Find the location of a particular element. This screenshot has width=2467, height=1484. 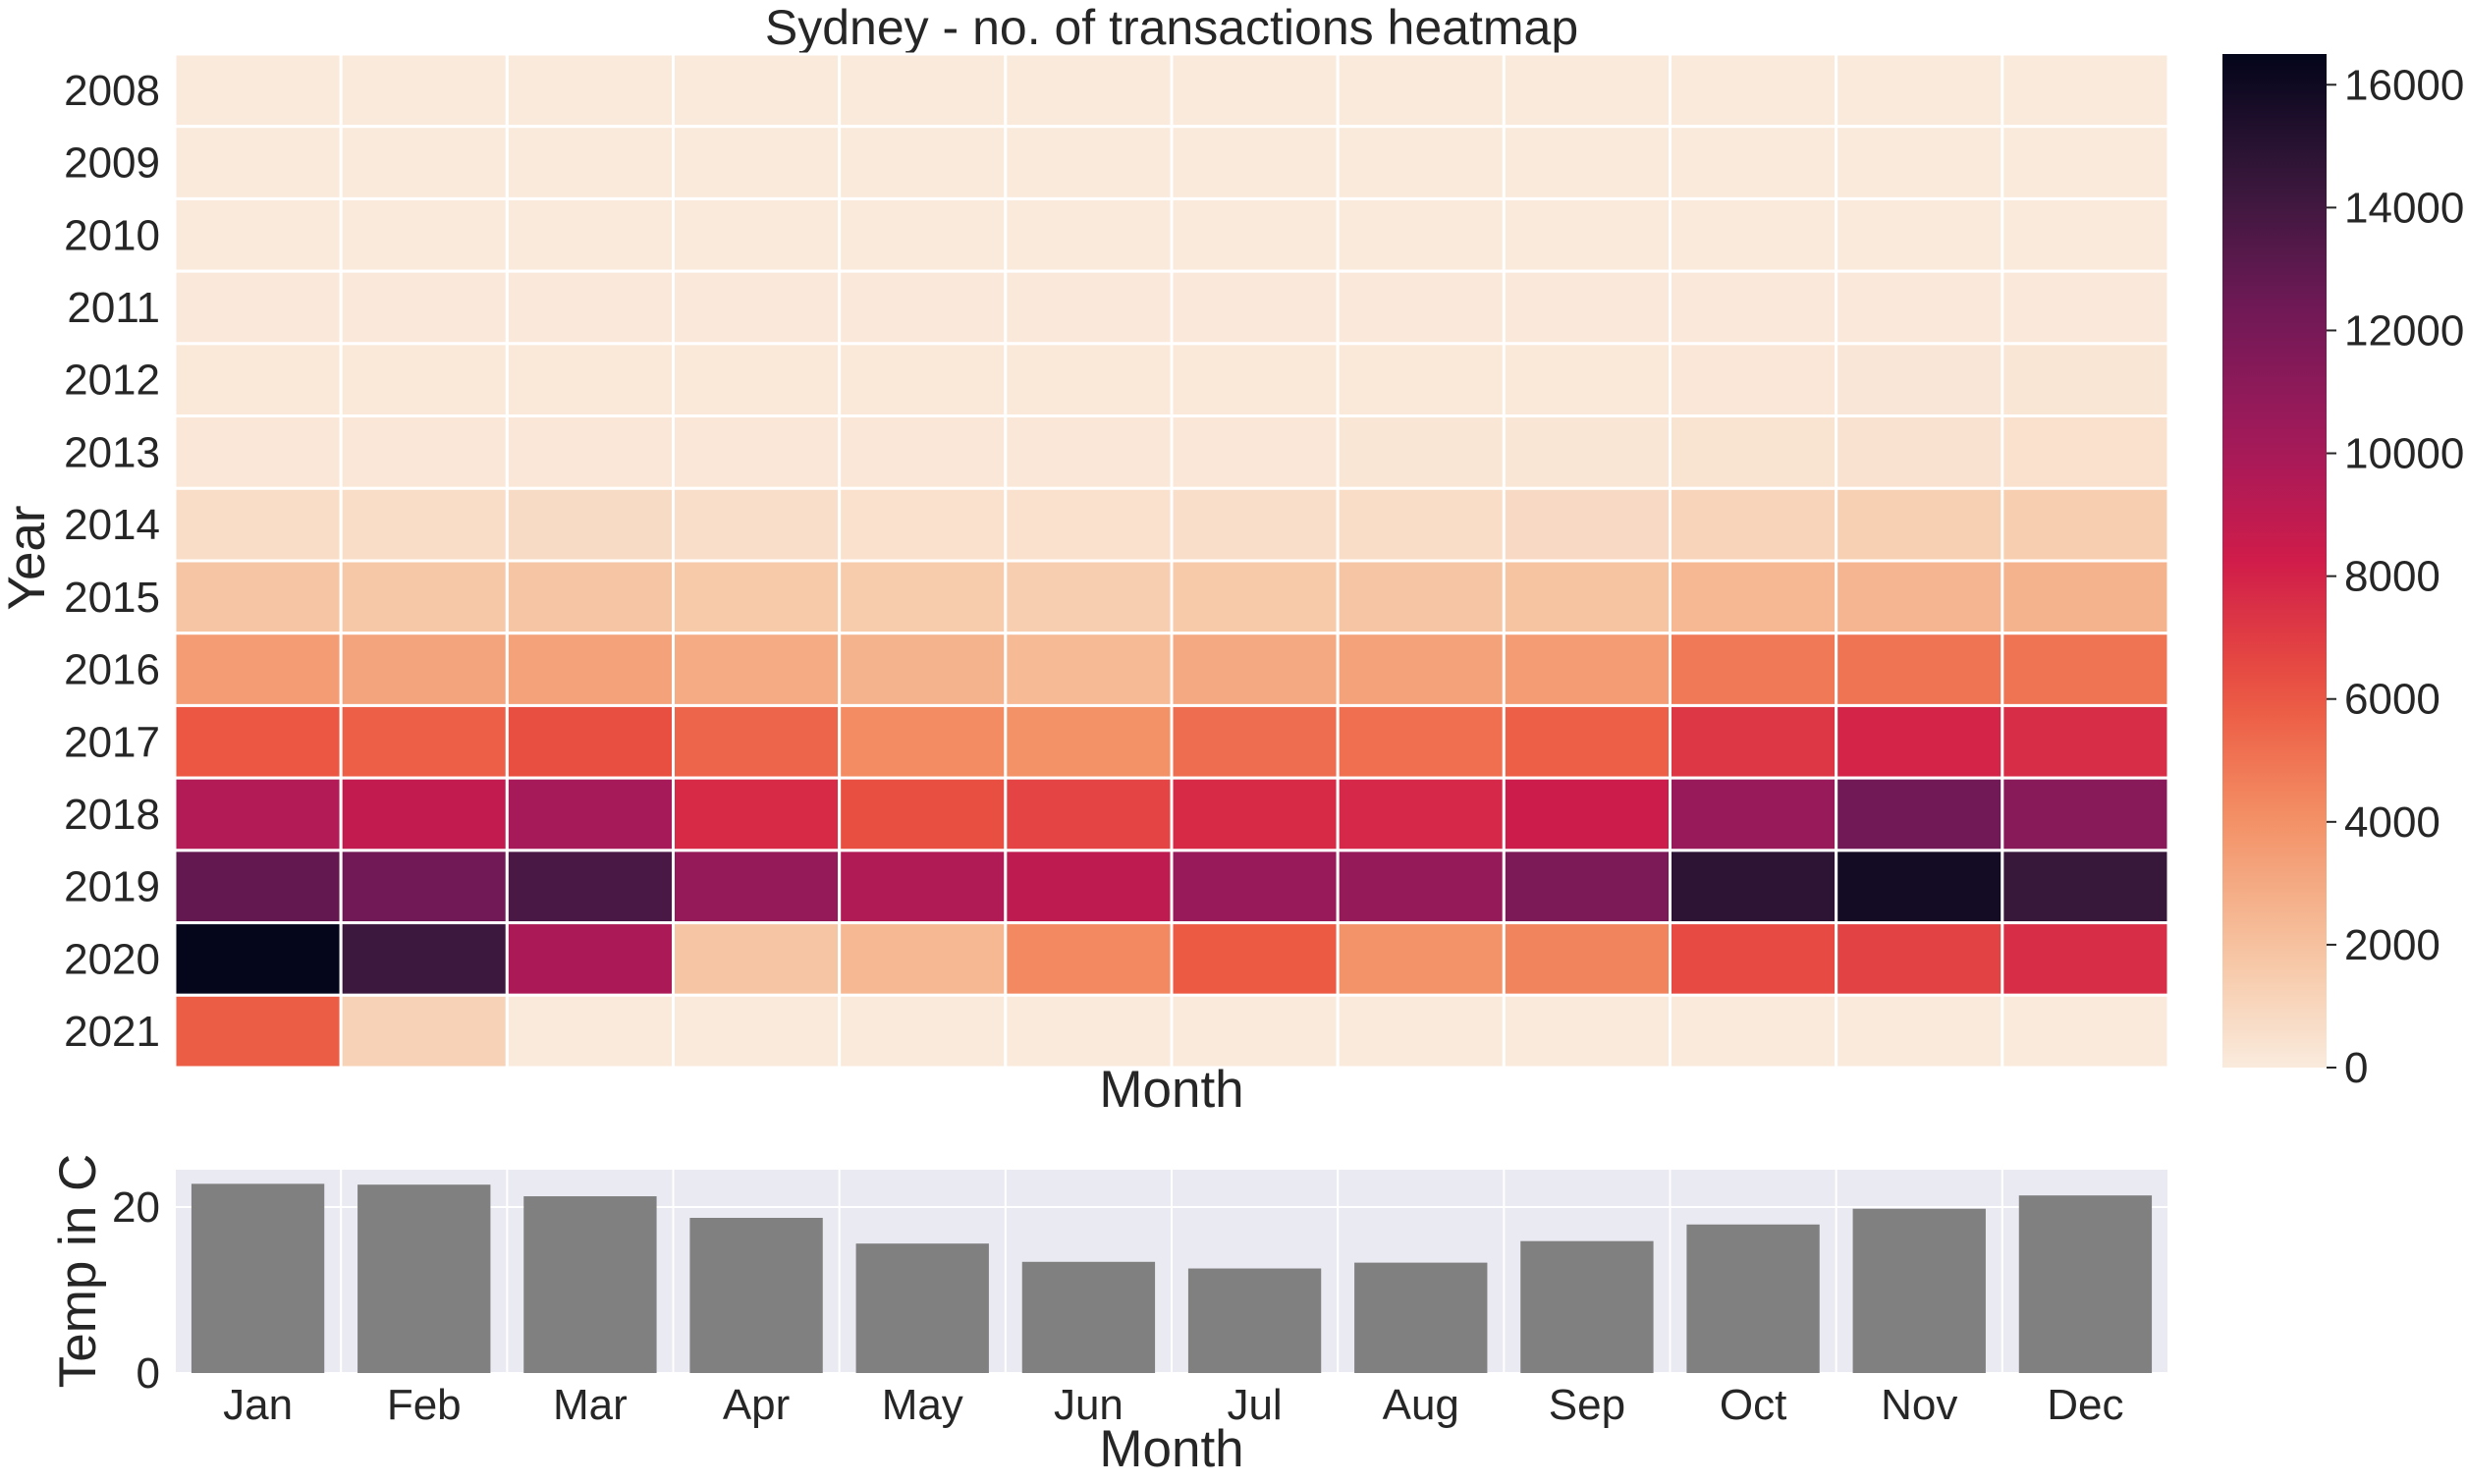

bar-marks is located at coordinates (1172, 1278).